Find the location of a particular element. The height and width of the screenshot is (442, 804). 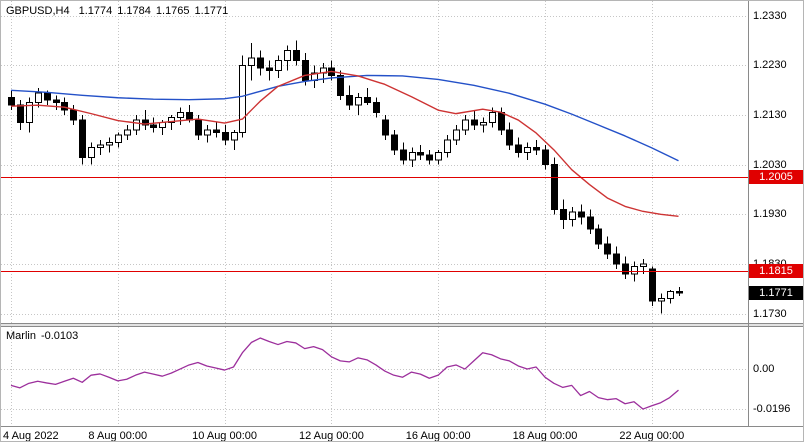

indicator-name-label: Marlin is located at coordinates (21, 336).